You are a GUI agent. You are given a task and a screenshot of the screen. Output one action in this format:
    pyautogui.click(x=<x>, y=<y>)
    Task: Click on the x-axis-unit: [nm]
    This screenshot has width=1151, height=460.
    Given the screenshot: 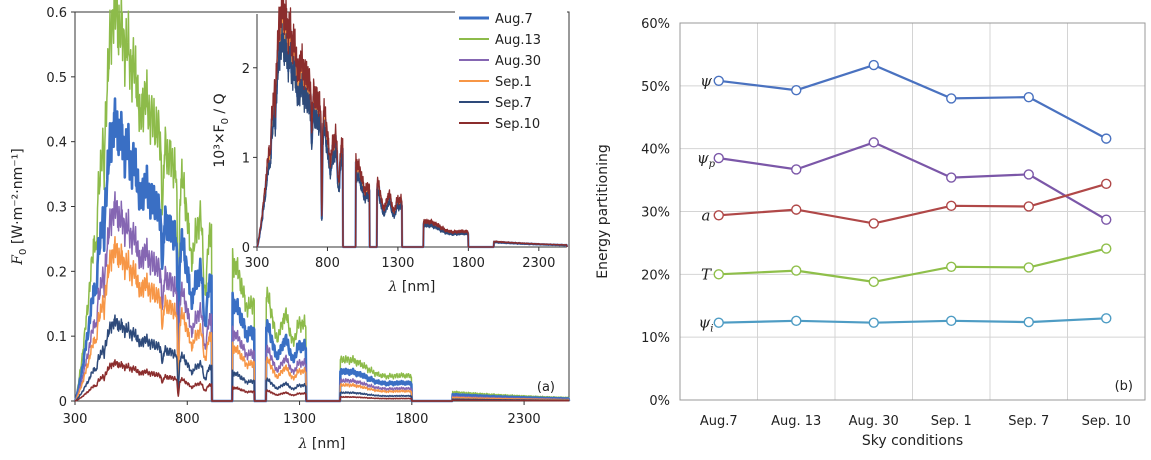 What is the action you would take?
    pyautogui.click(x=326, y=444)
    